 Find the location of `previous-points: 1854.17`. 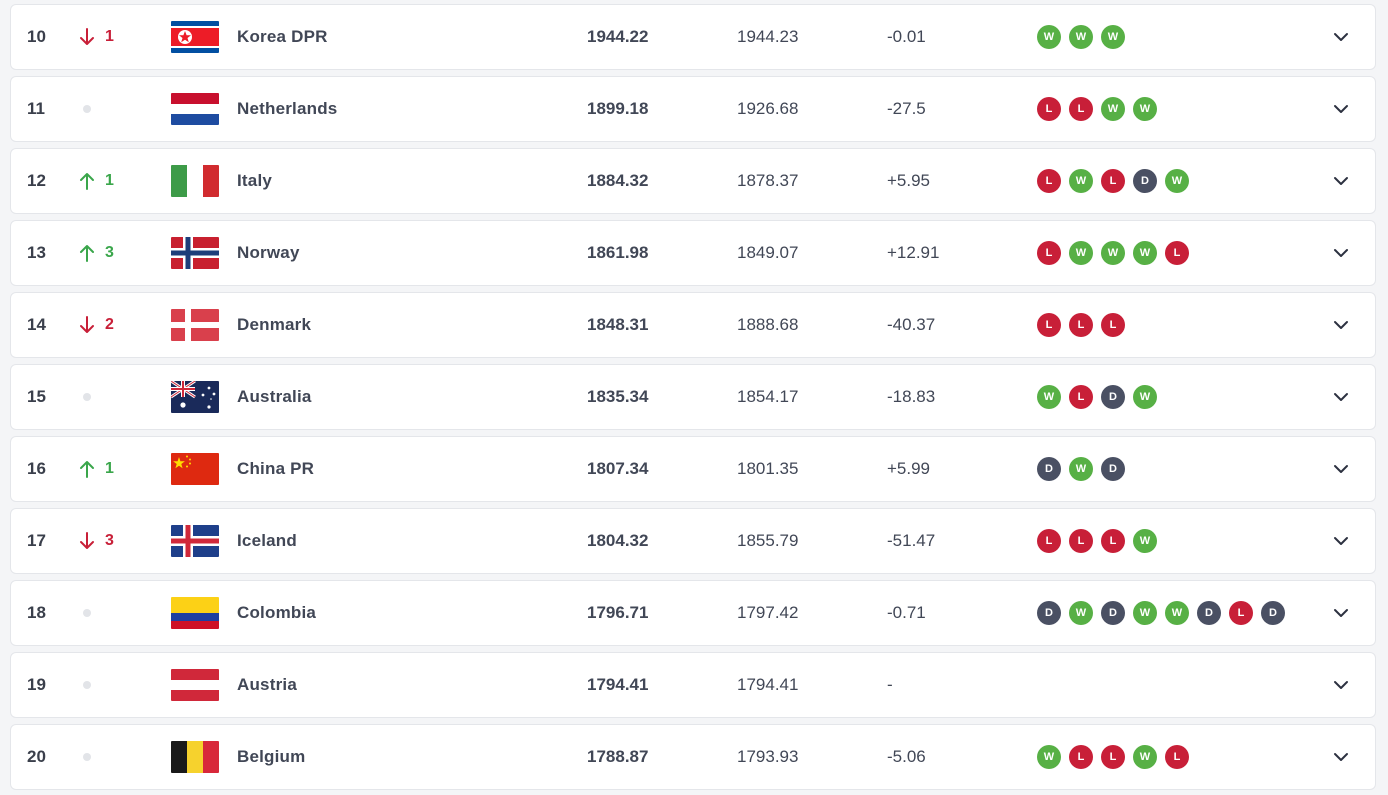

previous-points: 1854.17 is located at coordinates (768, 396).